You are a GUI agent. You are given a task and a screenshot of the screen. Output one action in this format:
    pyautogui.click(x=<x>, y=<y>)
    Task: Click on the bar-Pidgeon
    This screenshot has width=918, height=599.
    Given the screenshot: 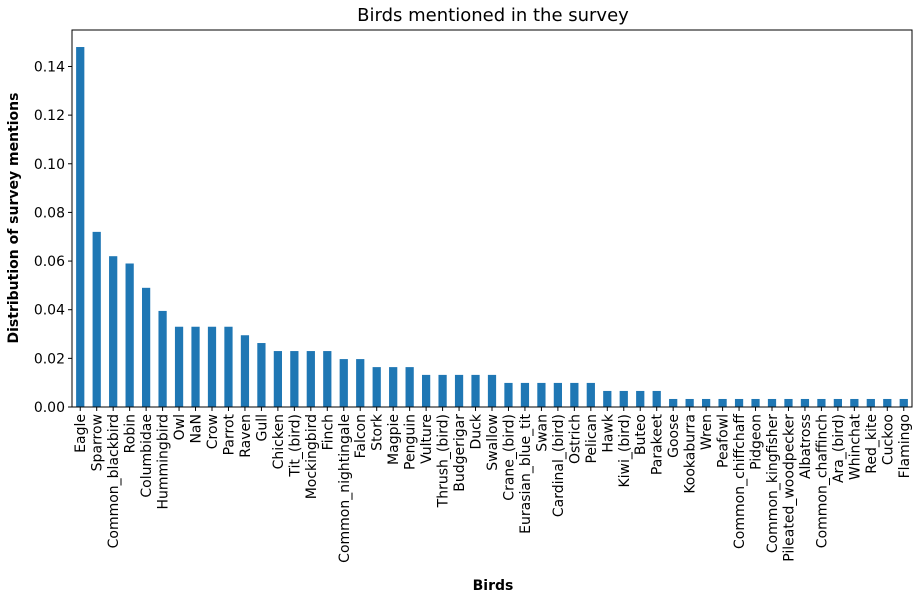 What is the action you would take?
    pyautogui.click(x=755, y=402)
    